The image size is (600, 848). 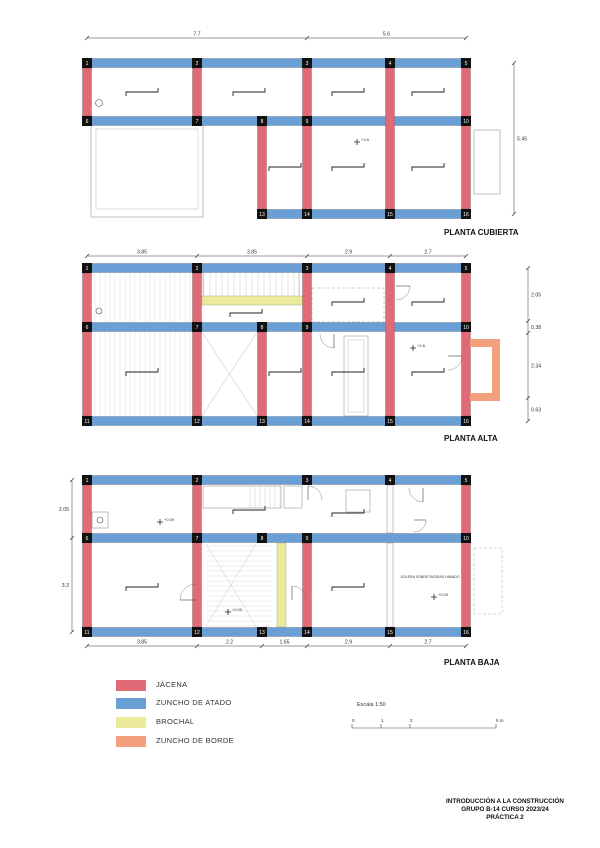 I want to click on level-label: +0.00, so click(x=169, y=519).